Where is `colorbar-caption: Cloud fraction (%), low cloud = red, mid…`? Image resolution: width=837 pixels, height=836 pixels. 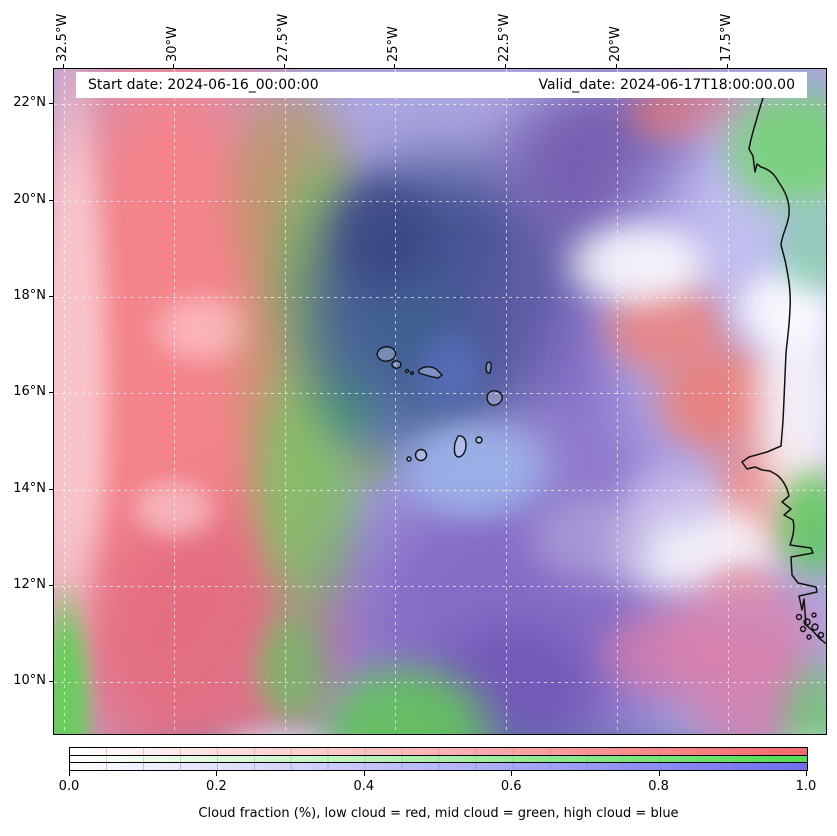 colorbar-caption: Cloud fraction (%), low cloud = red, mid… is located at coordinates (438, 813).